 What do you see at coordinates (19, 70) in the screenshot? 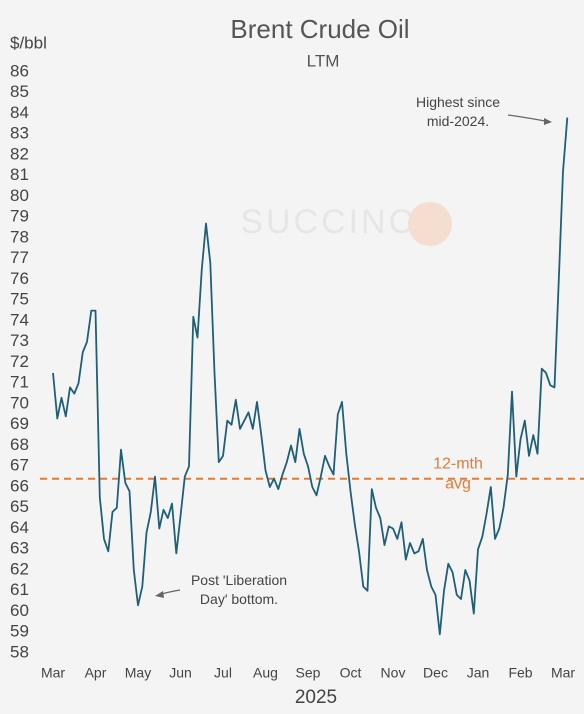
I see `y-tick-label: 86` at bounding box center [19, 70].